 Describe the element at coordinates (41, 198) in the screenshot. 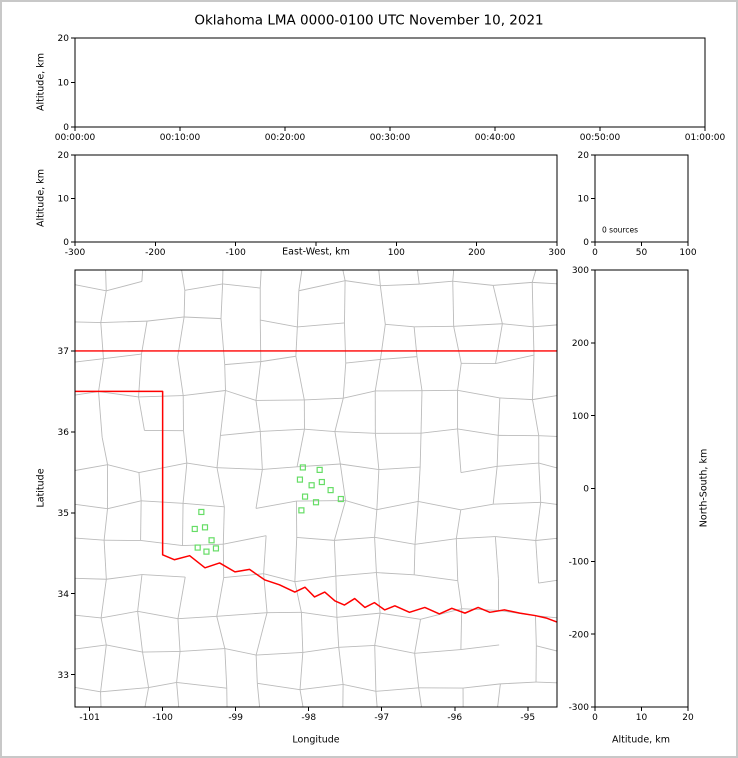

I see `ew-height-ylabel: Altitude, km` at that location.